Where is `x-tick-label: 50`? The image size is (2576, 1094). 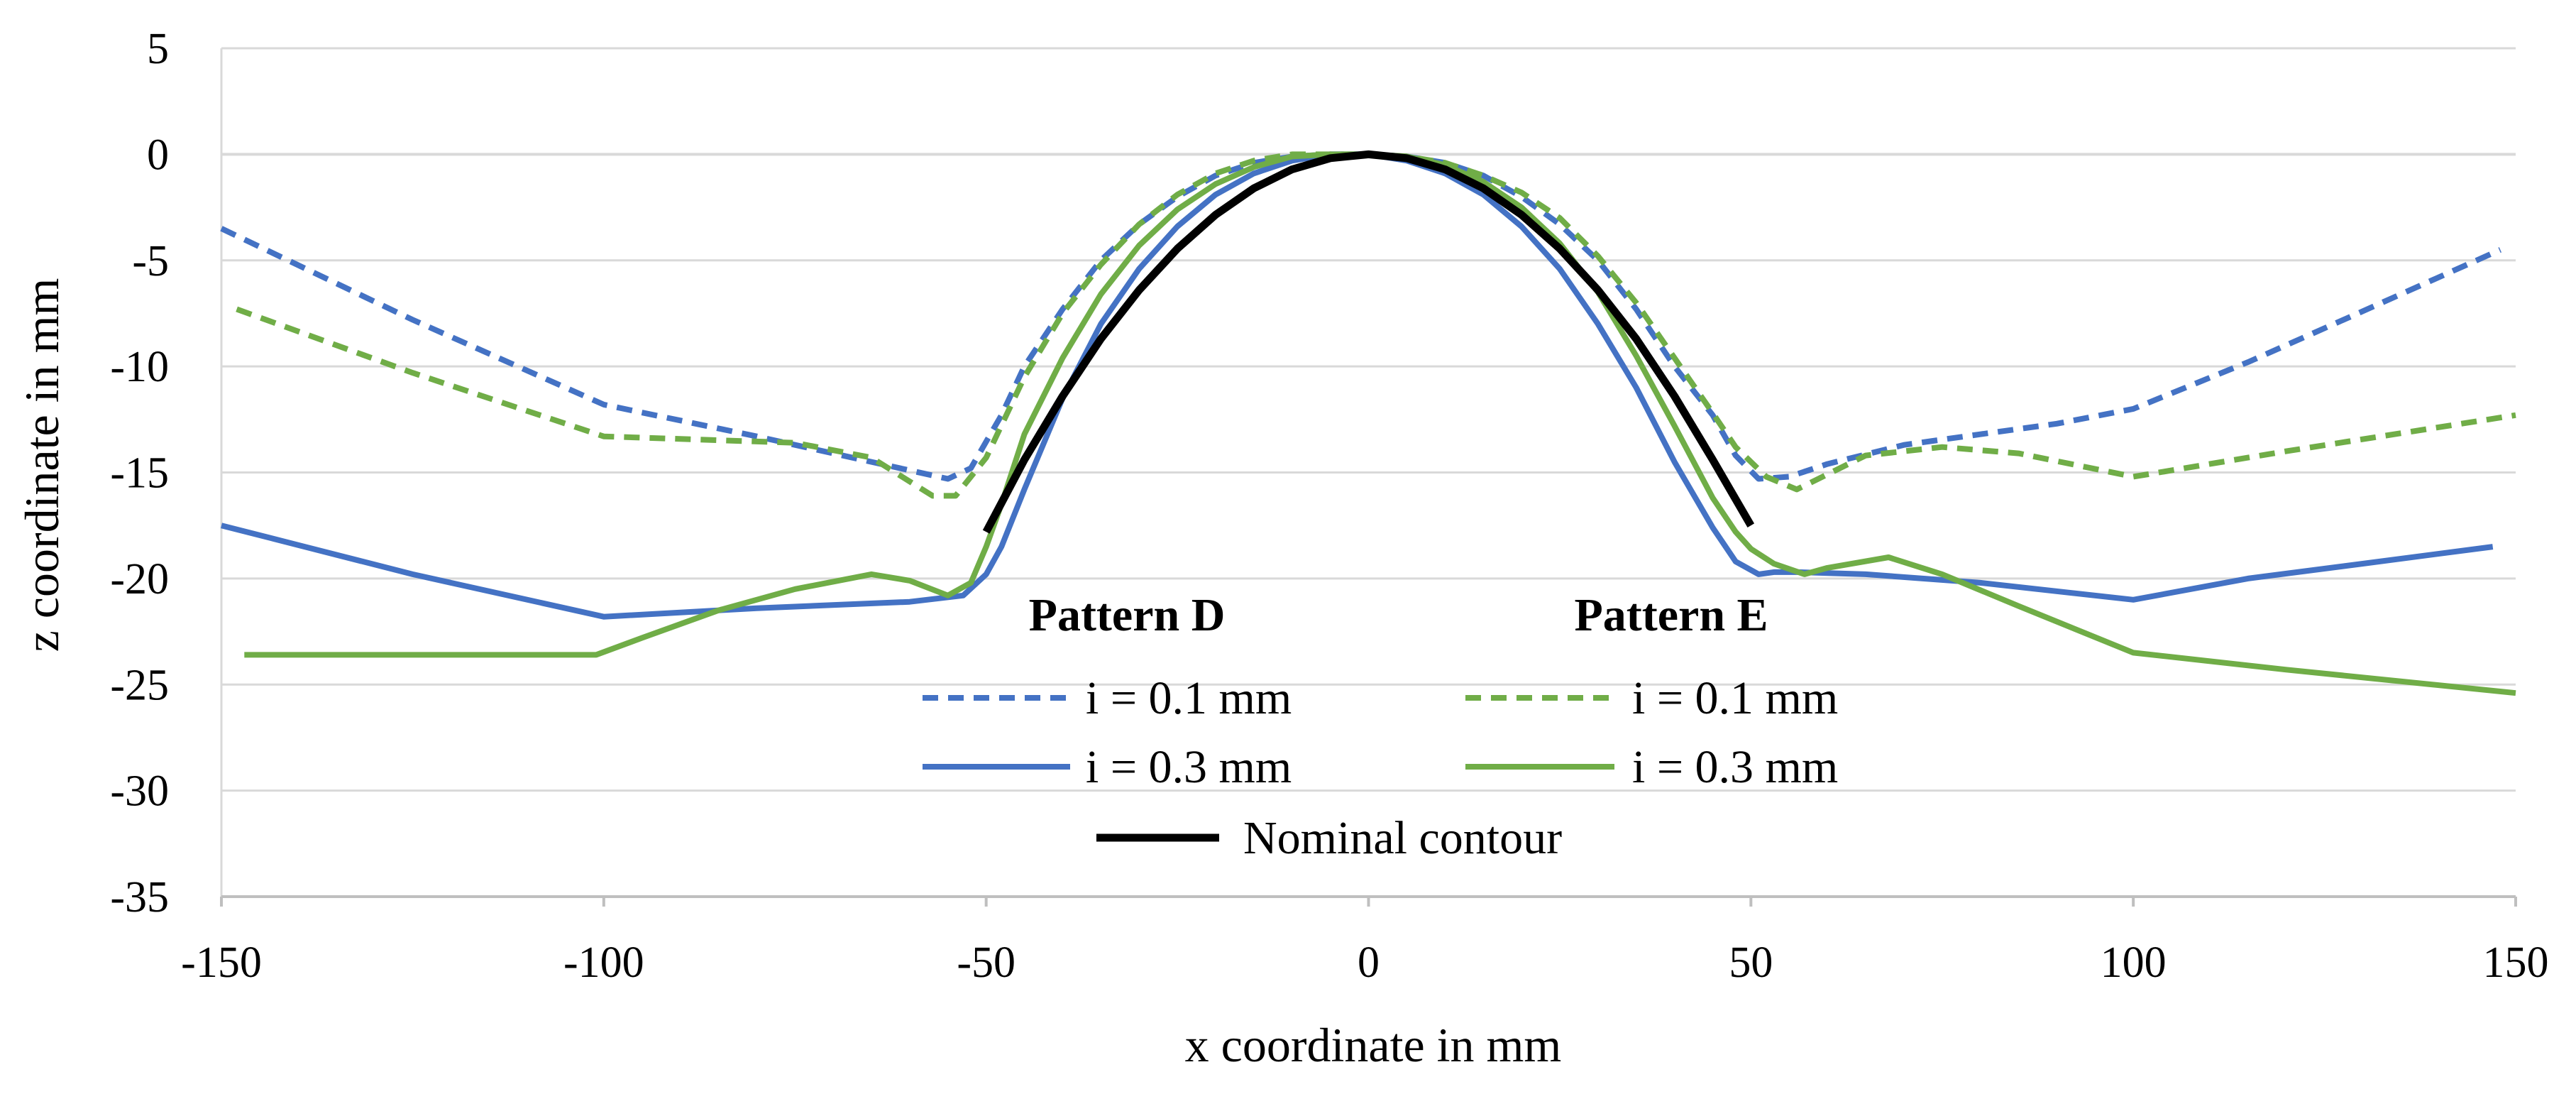
x-tick-label: 50 is located at coordinates (1751, 963).